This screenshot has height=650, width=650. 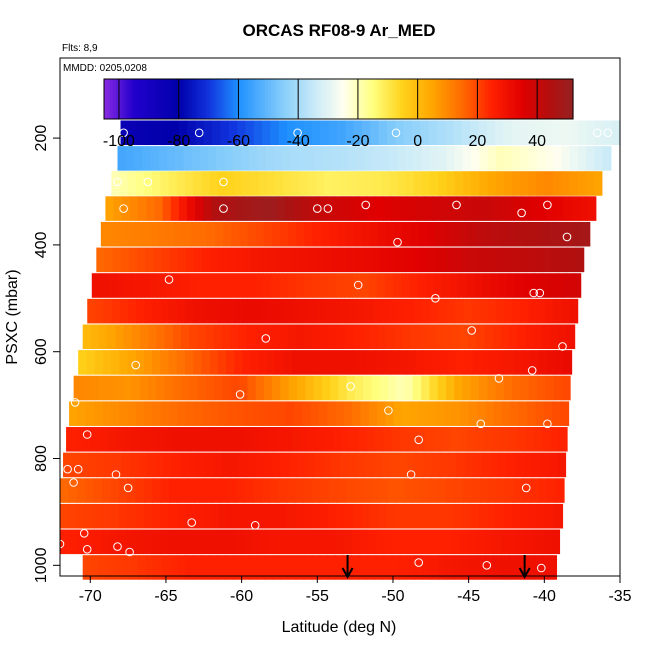 What do you see at coordinates (82, 281) in the screenshot?
I see `sample-point` at bounding box center [82, 281].